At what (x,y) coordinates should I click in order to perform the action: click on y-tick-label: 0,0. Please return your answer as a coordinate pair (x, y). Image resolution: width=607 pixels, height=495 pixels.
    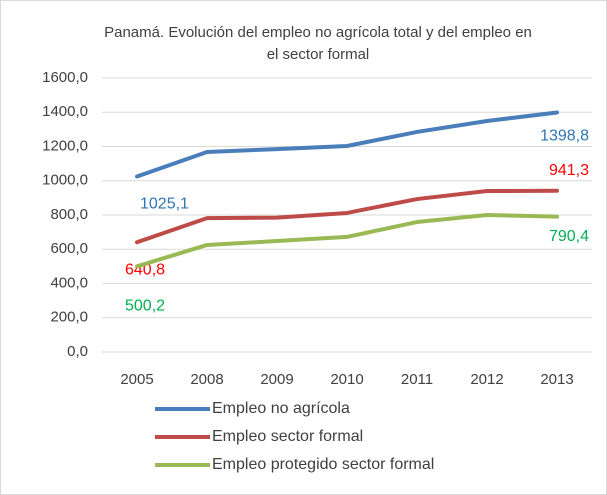
    Looking at the image, I should click on (77, 351).